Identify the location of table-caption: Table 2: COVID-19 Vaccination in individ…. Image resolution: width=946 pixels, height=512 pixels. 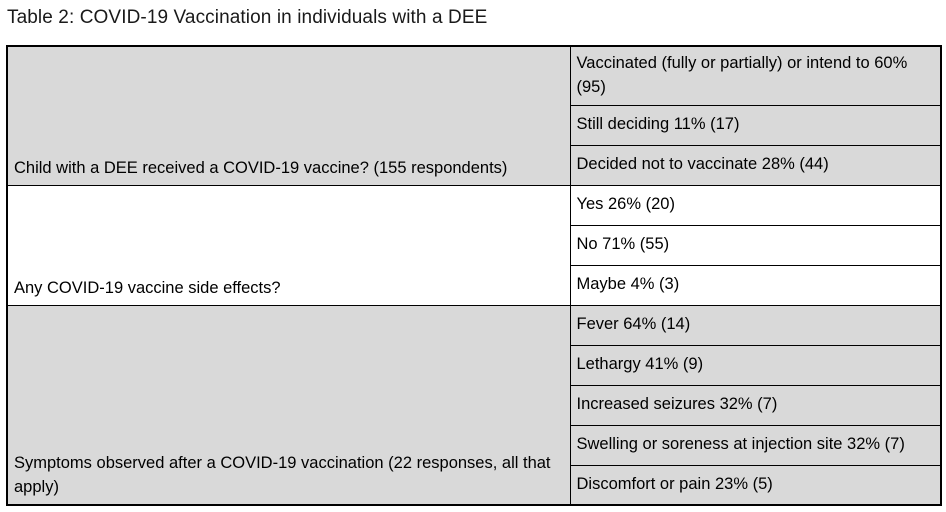
(247, 17).